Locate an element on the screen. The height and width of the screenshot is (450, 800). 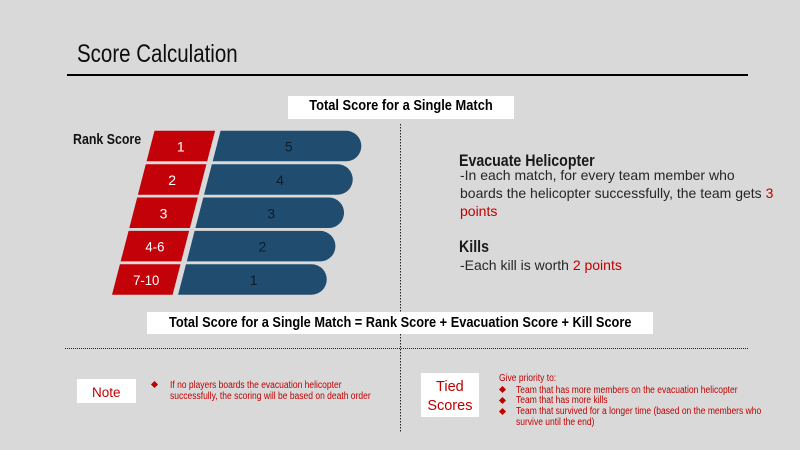
svg-text: 7-10 is located at coordinates (146, 280).